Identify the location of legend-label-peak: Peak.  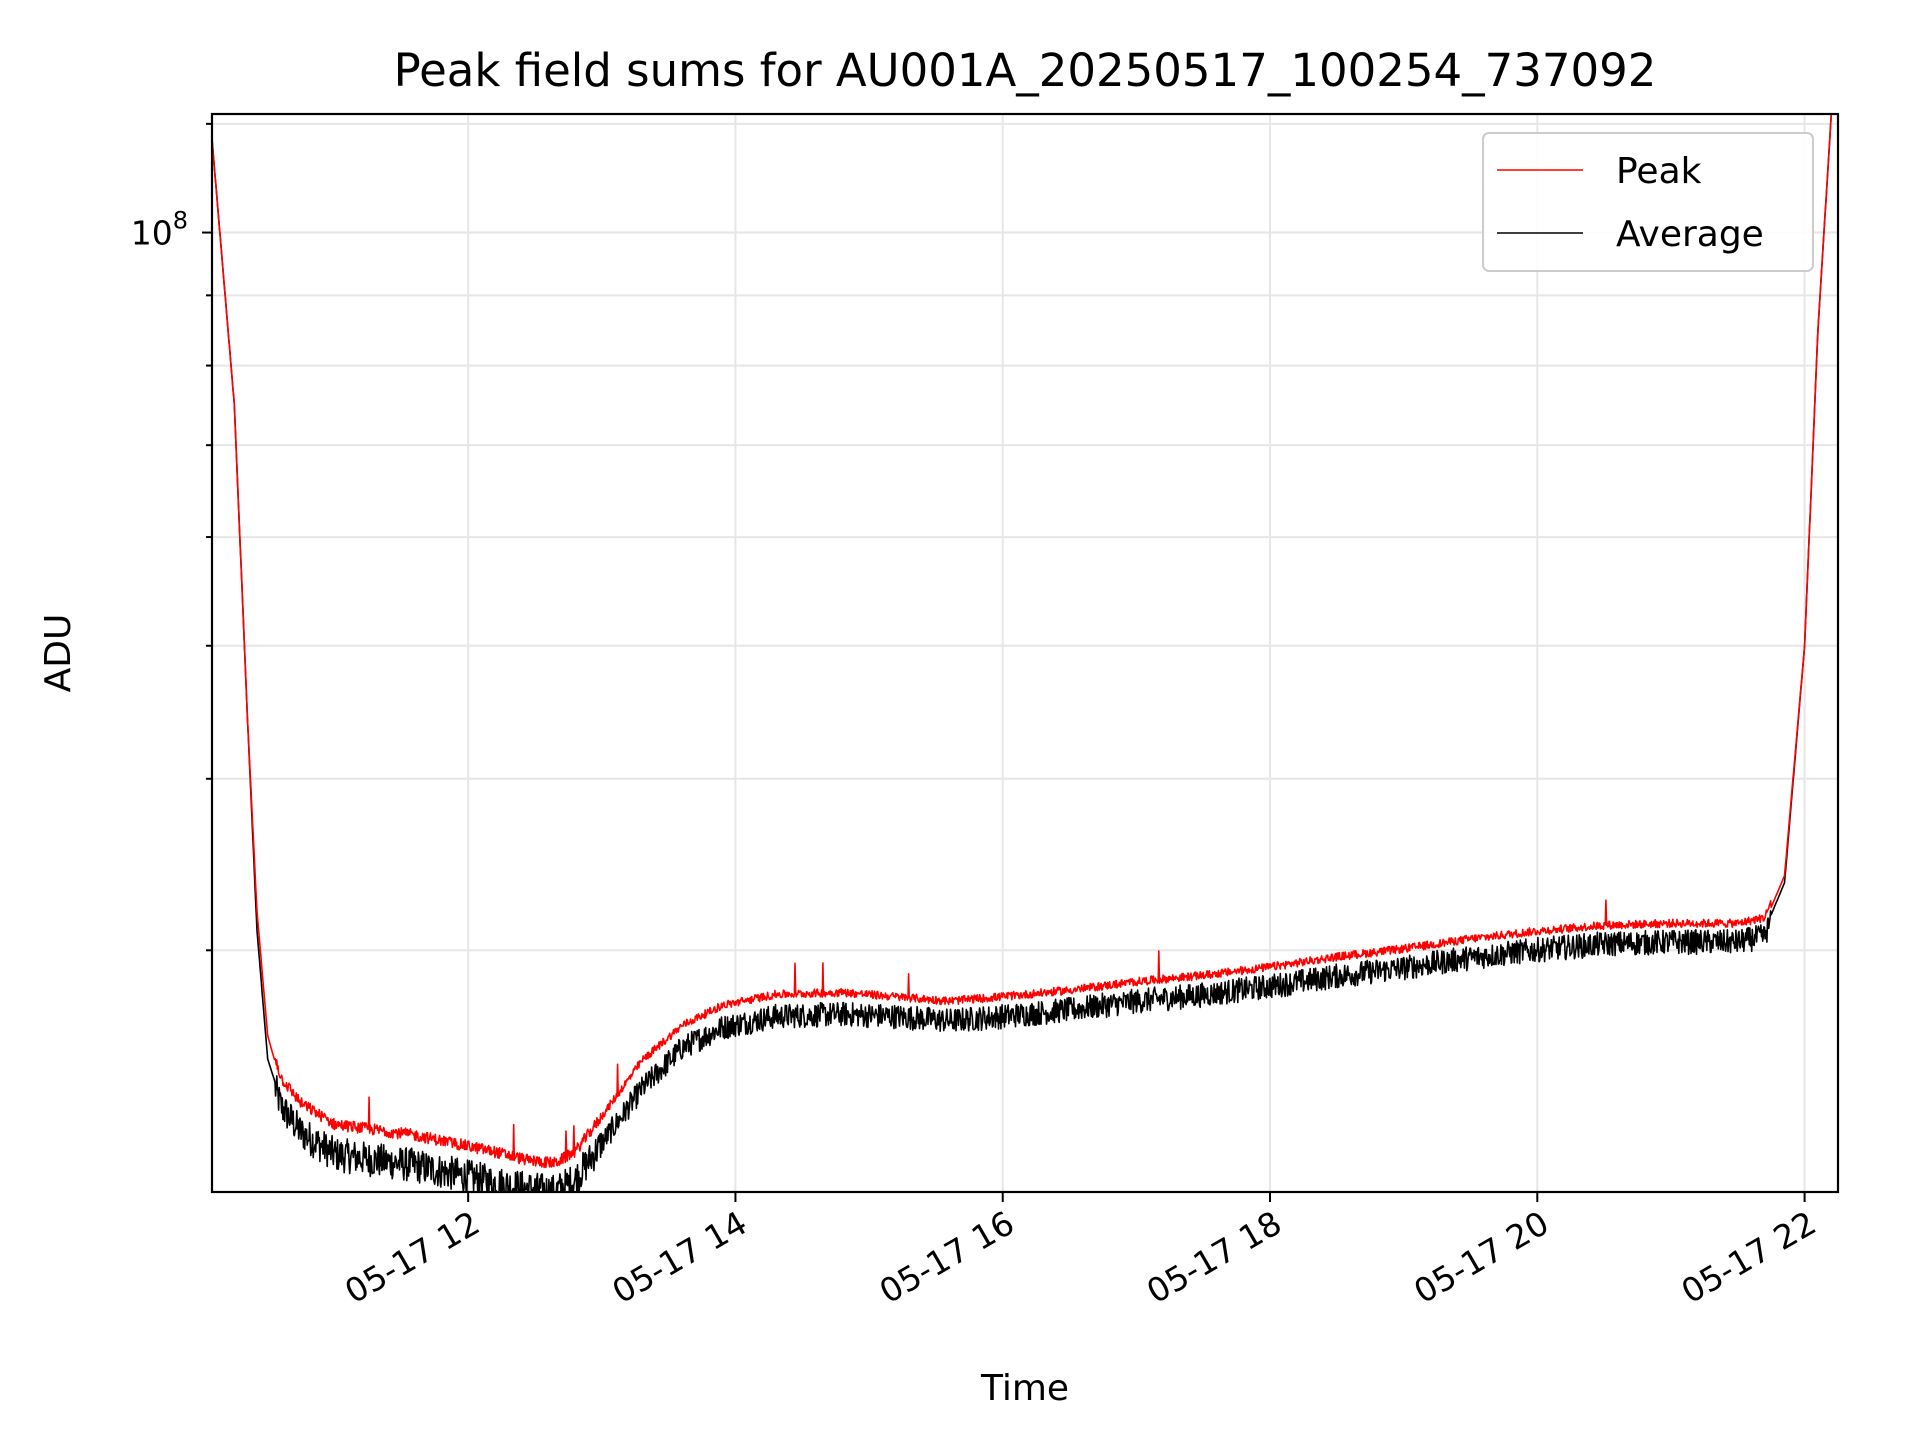
(1659, 171).